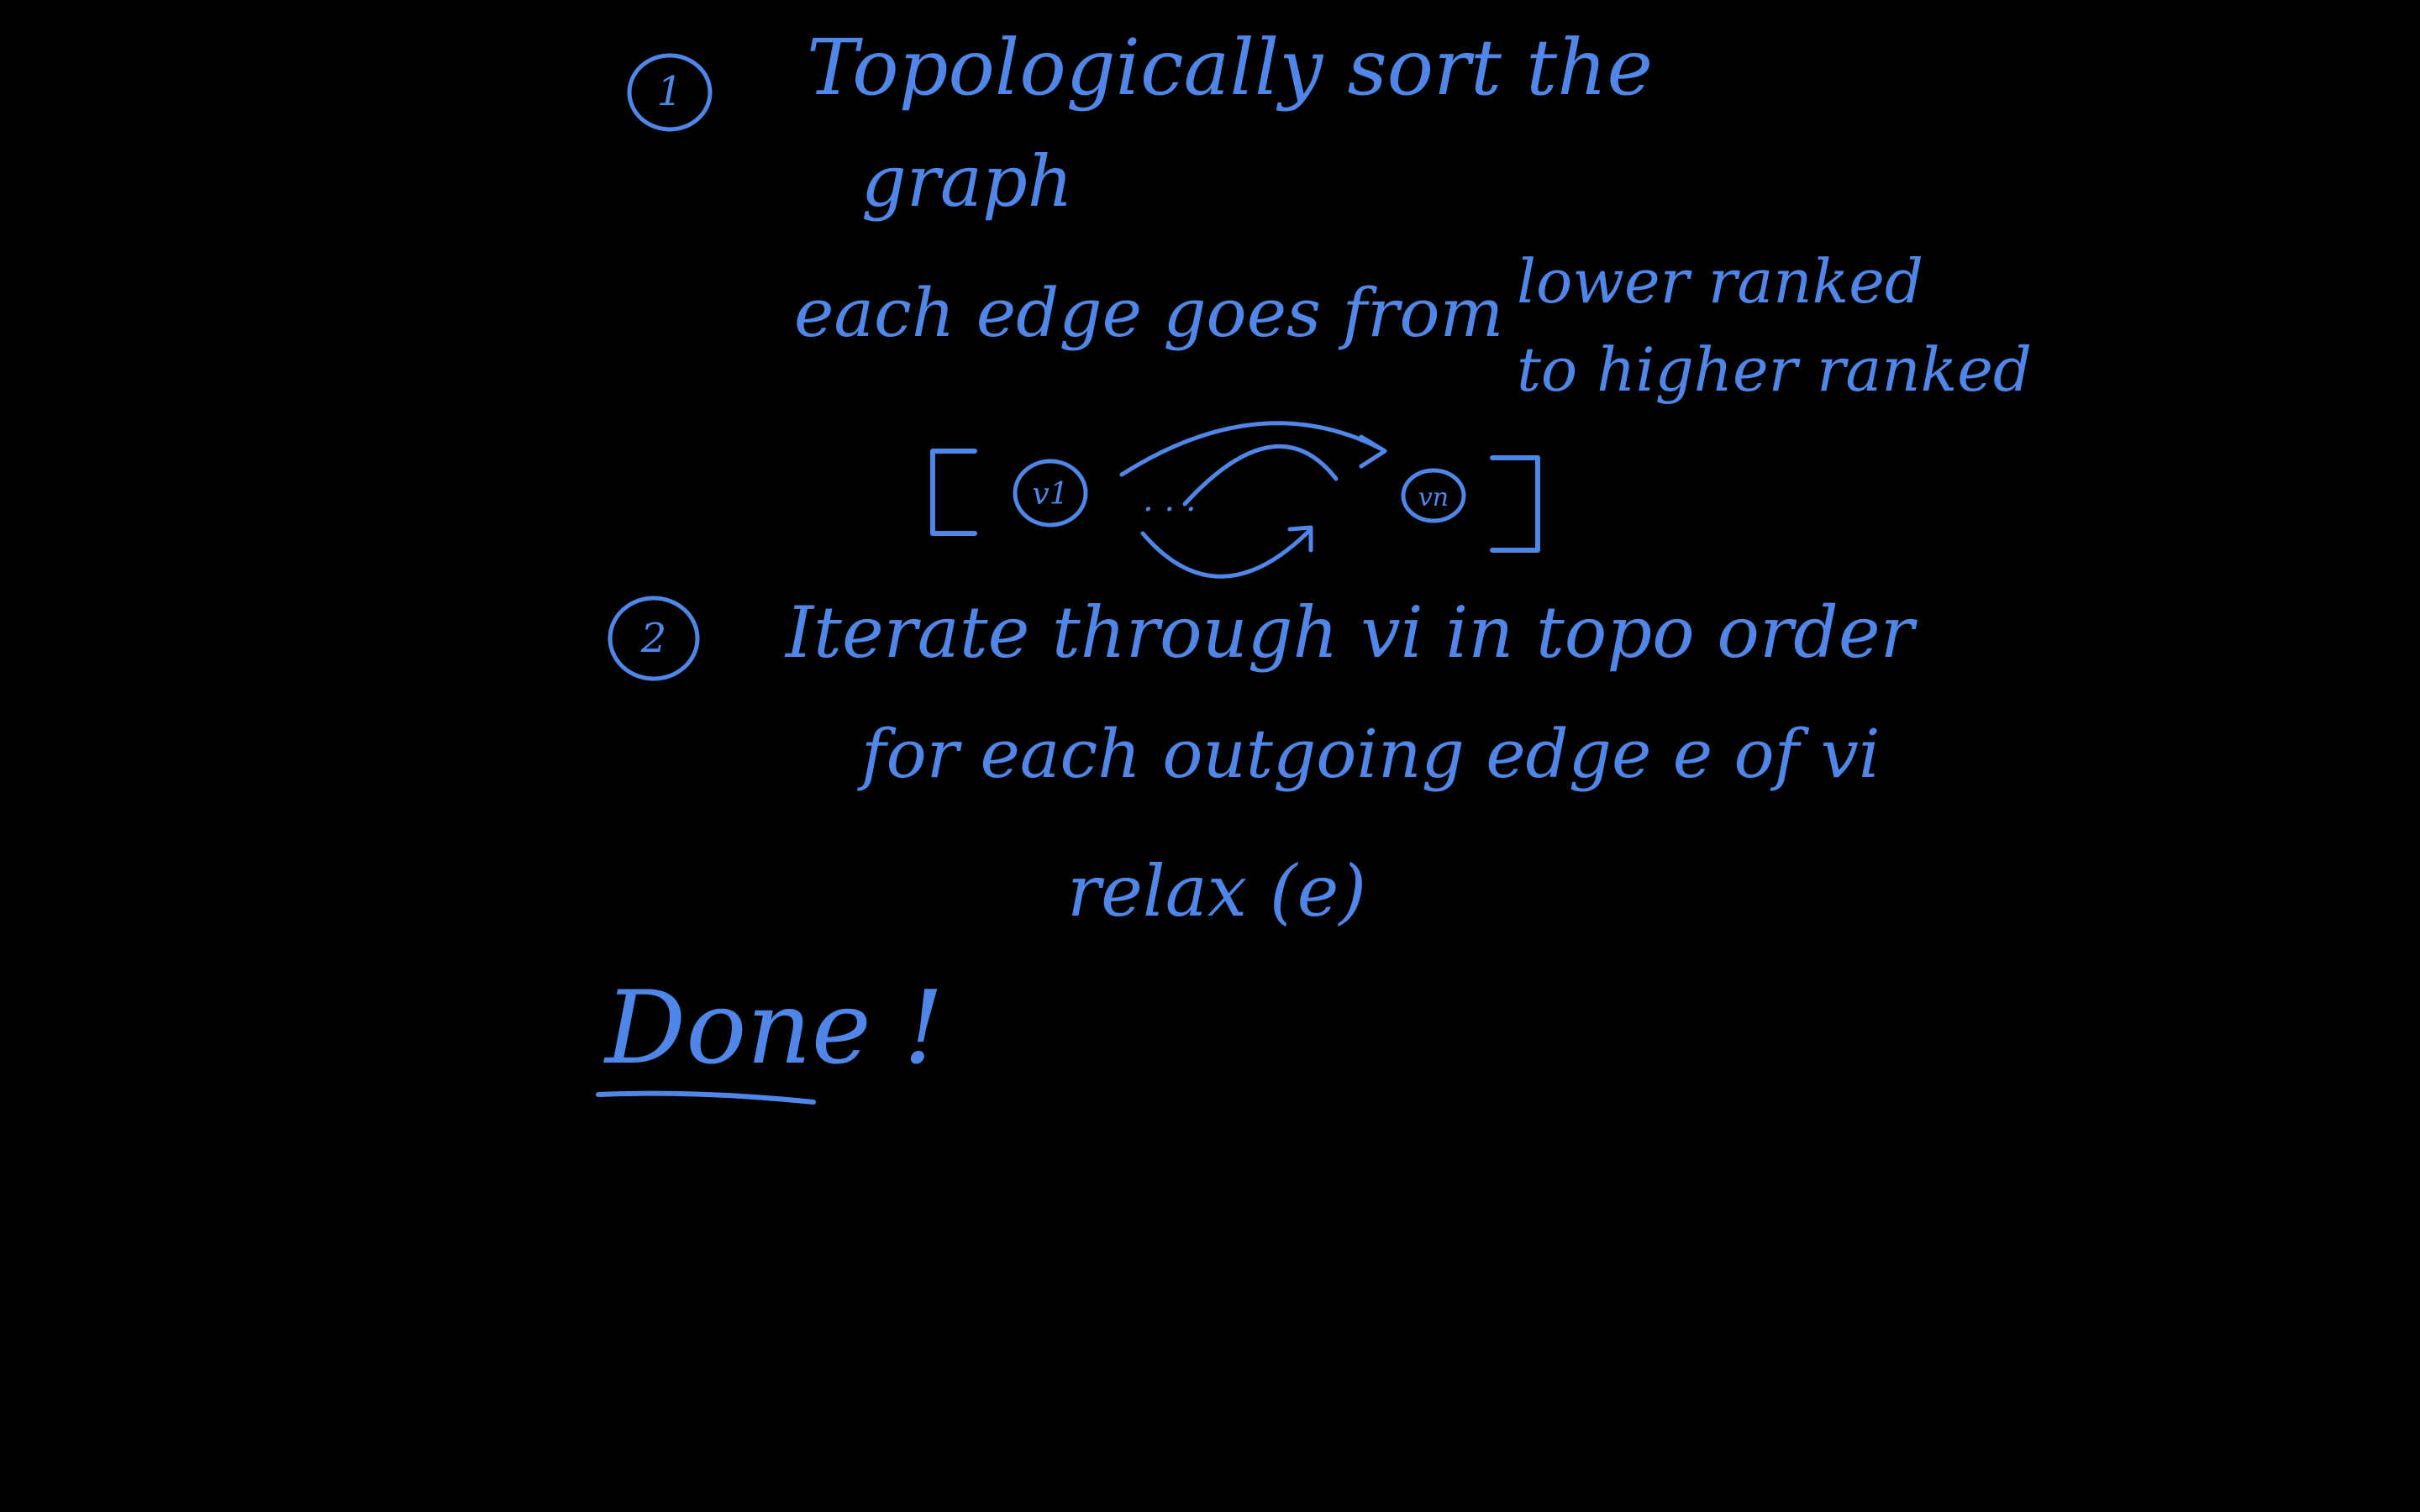 This screenshot has width=2420, height=1512. Describe the element at coordinates (706, 1097) in the screenshot. I see `done-underline` at that location.